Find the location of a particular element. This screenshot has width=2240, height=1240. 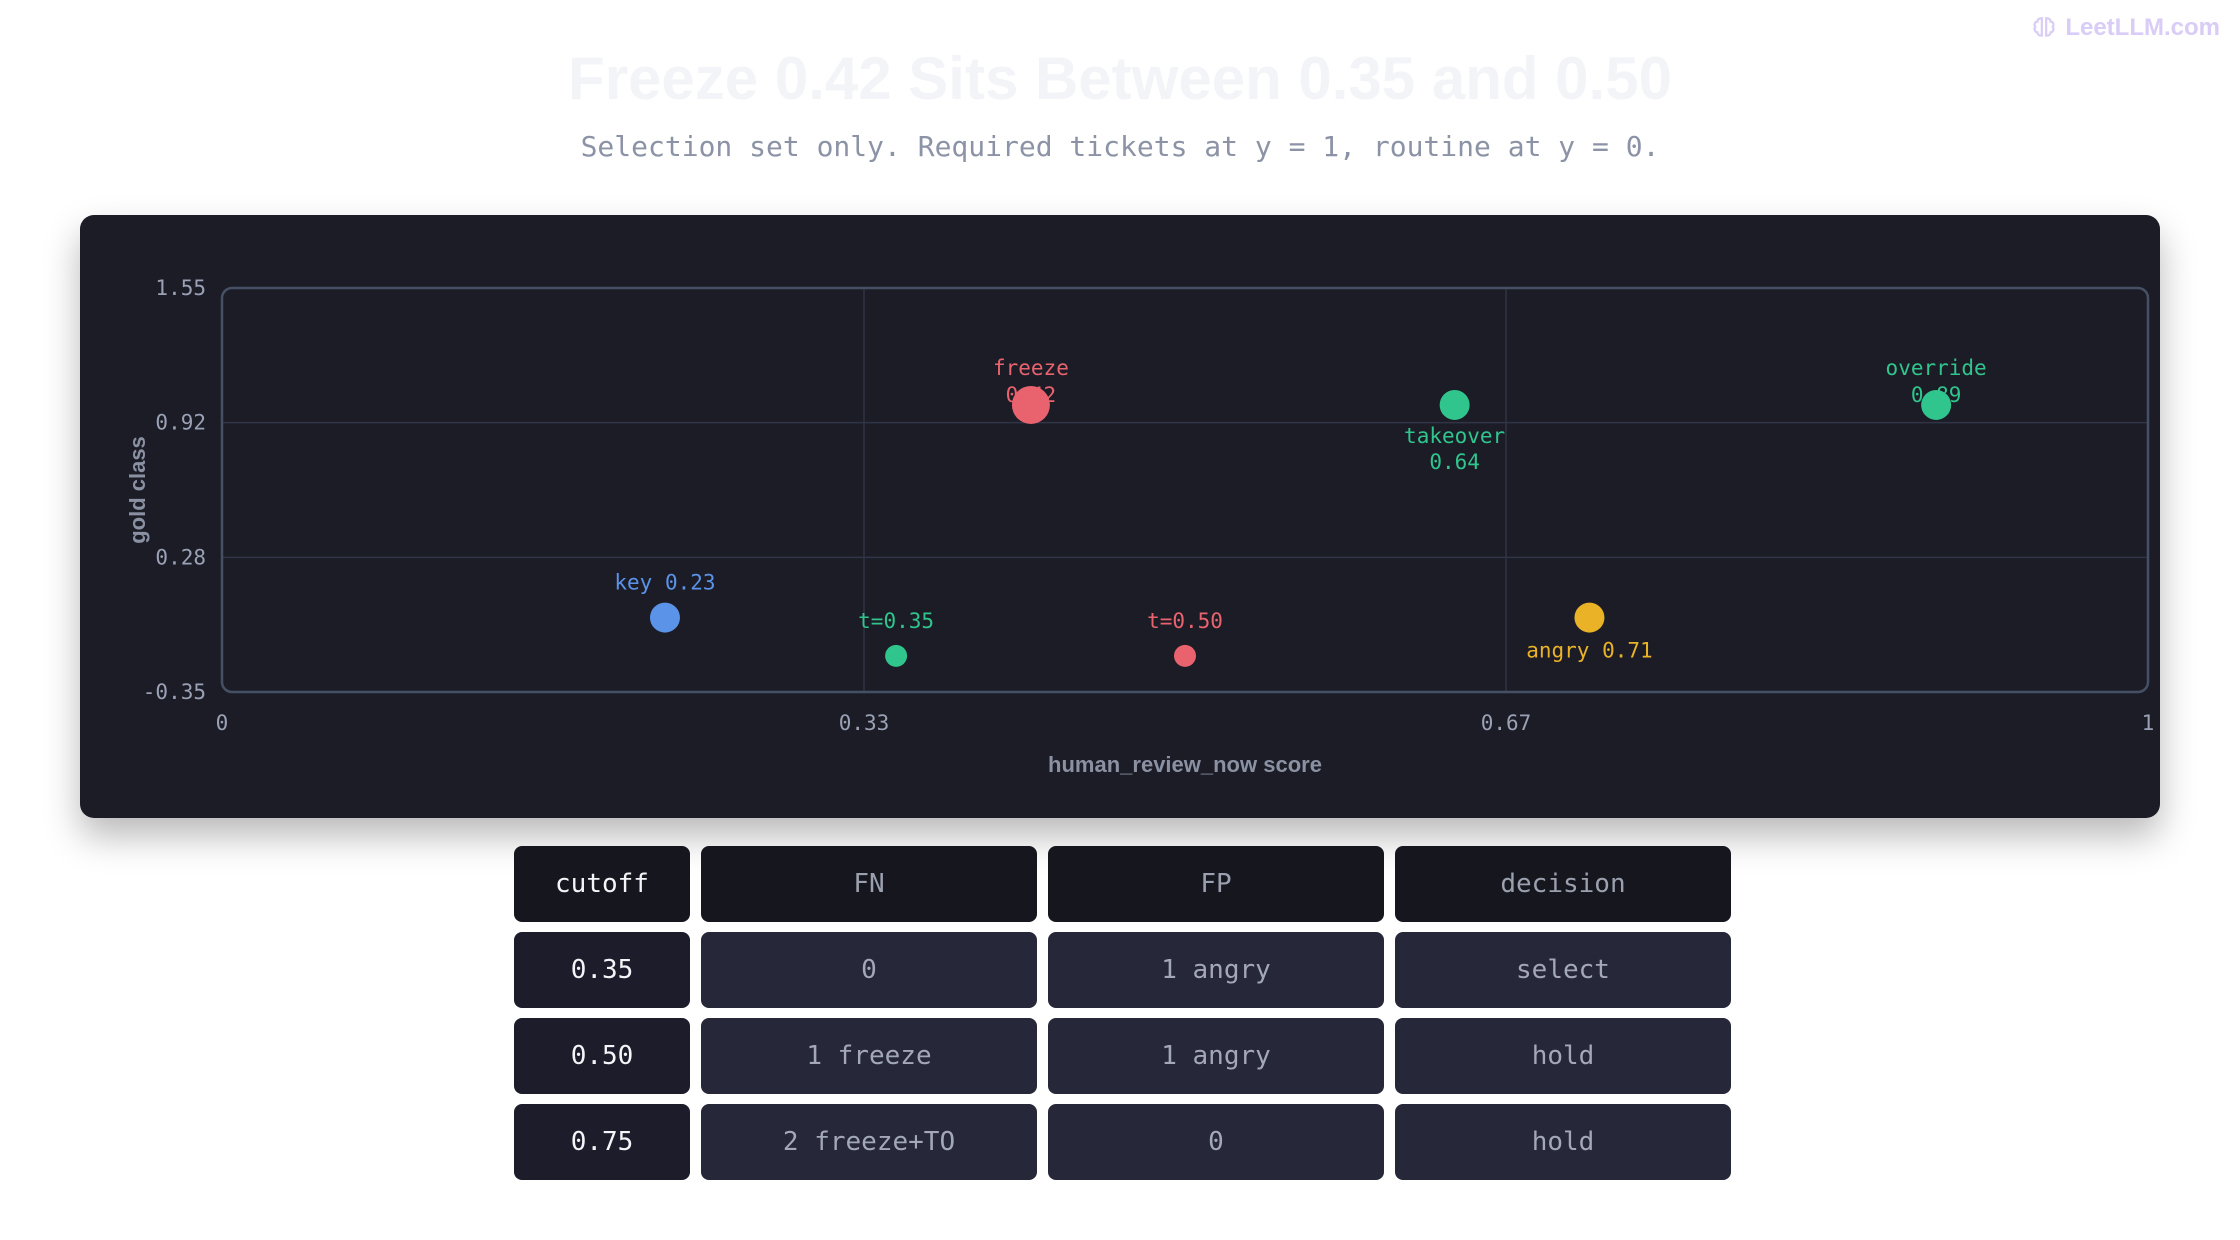

x-tick-label: 0 is located at coordinates (222, 723).